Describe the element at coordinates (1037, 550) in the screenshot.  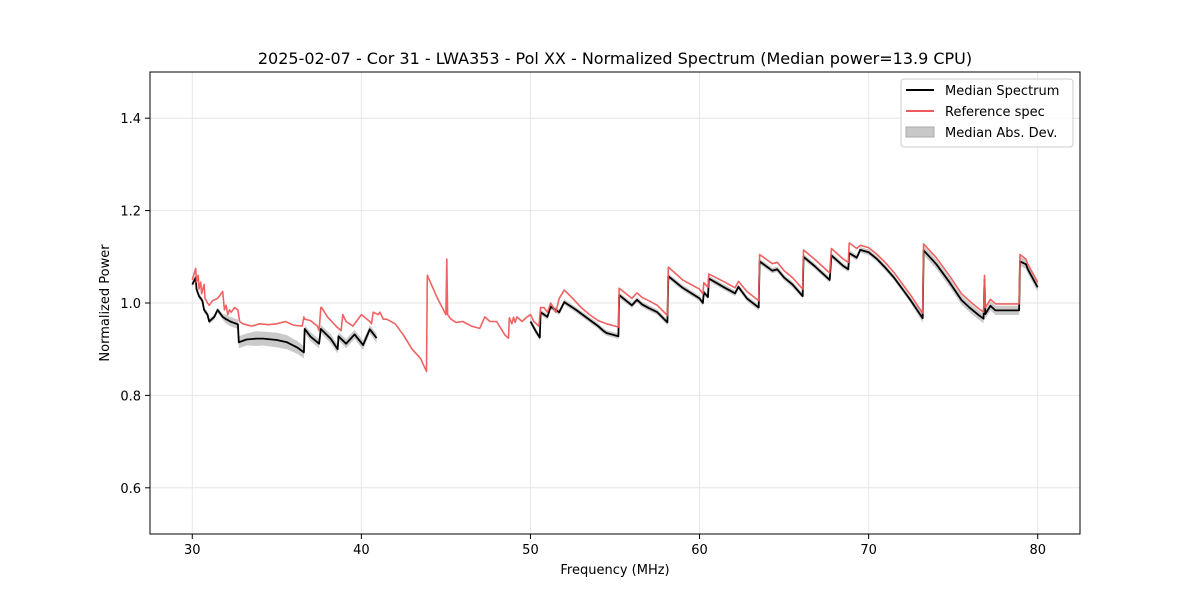
I see `x-tick-label: 80` at that location.